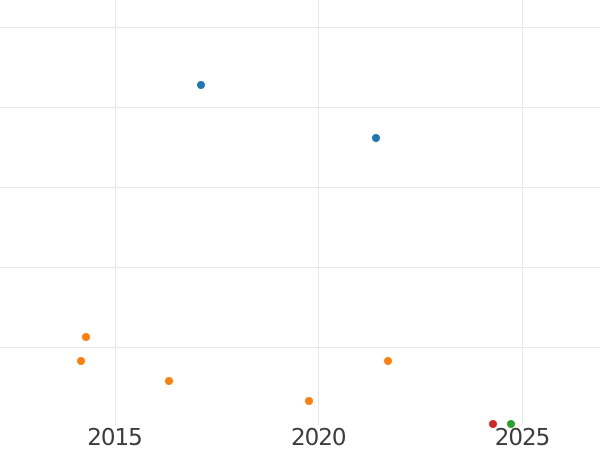  What do you see at coordinates (511, 423) in the screenshot?
I see `data-point-green` at bounding box center [511, 423].